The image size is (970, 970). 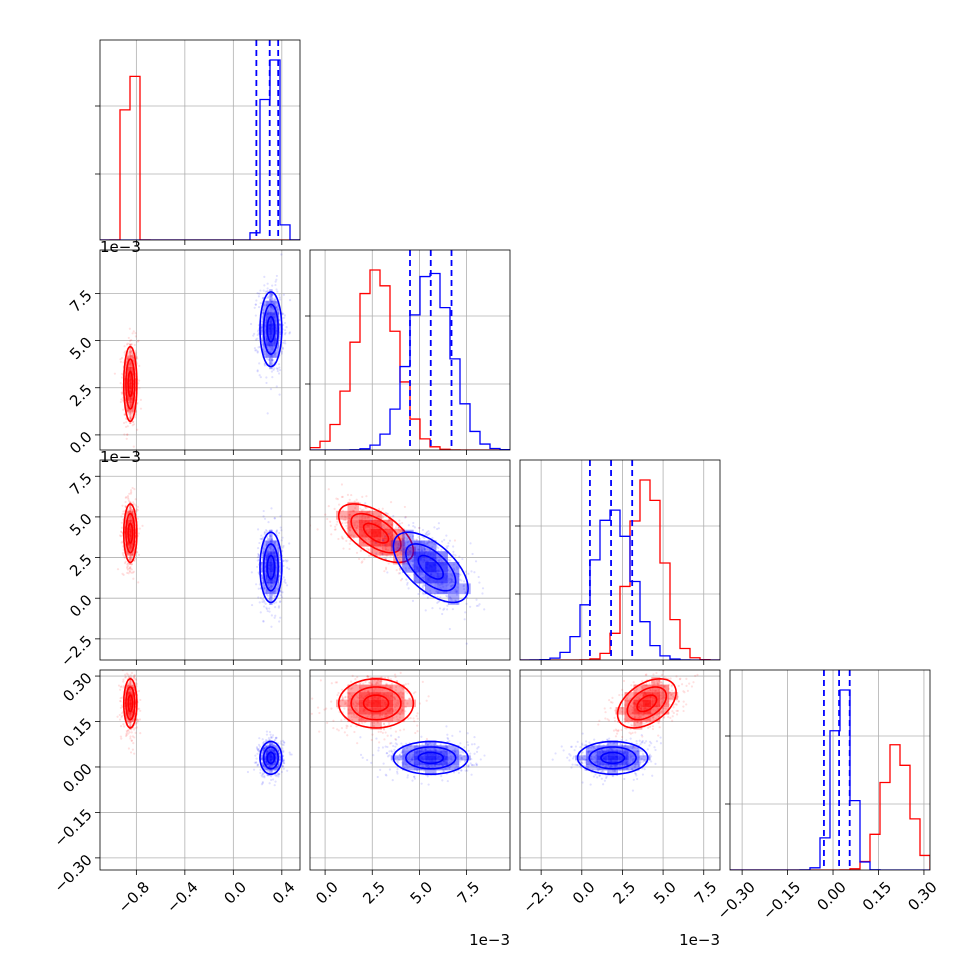 I want to click on panel-frame, so click(x=620, y=560).